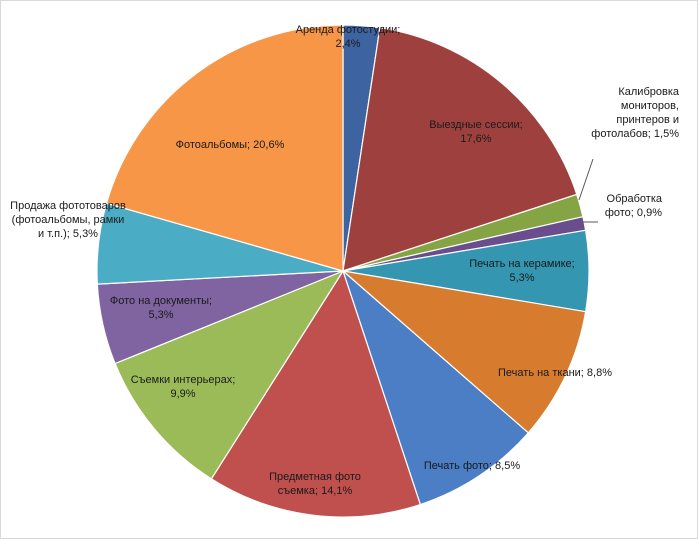 This screenshot has height=539, width=698. Describe the element at coordinates (475, 139) in the screenshot. I see `slice-label-line: 17,6%` at that location.